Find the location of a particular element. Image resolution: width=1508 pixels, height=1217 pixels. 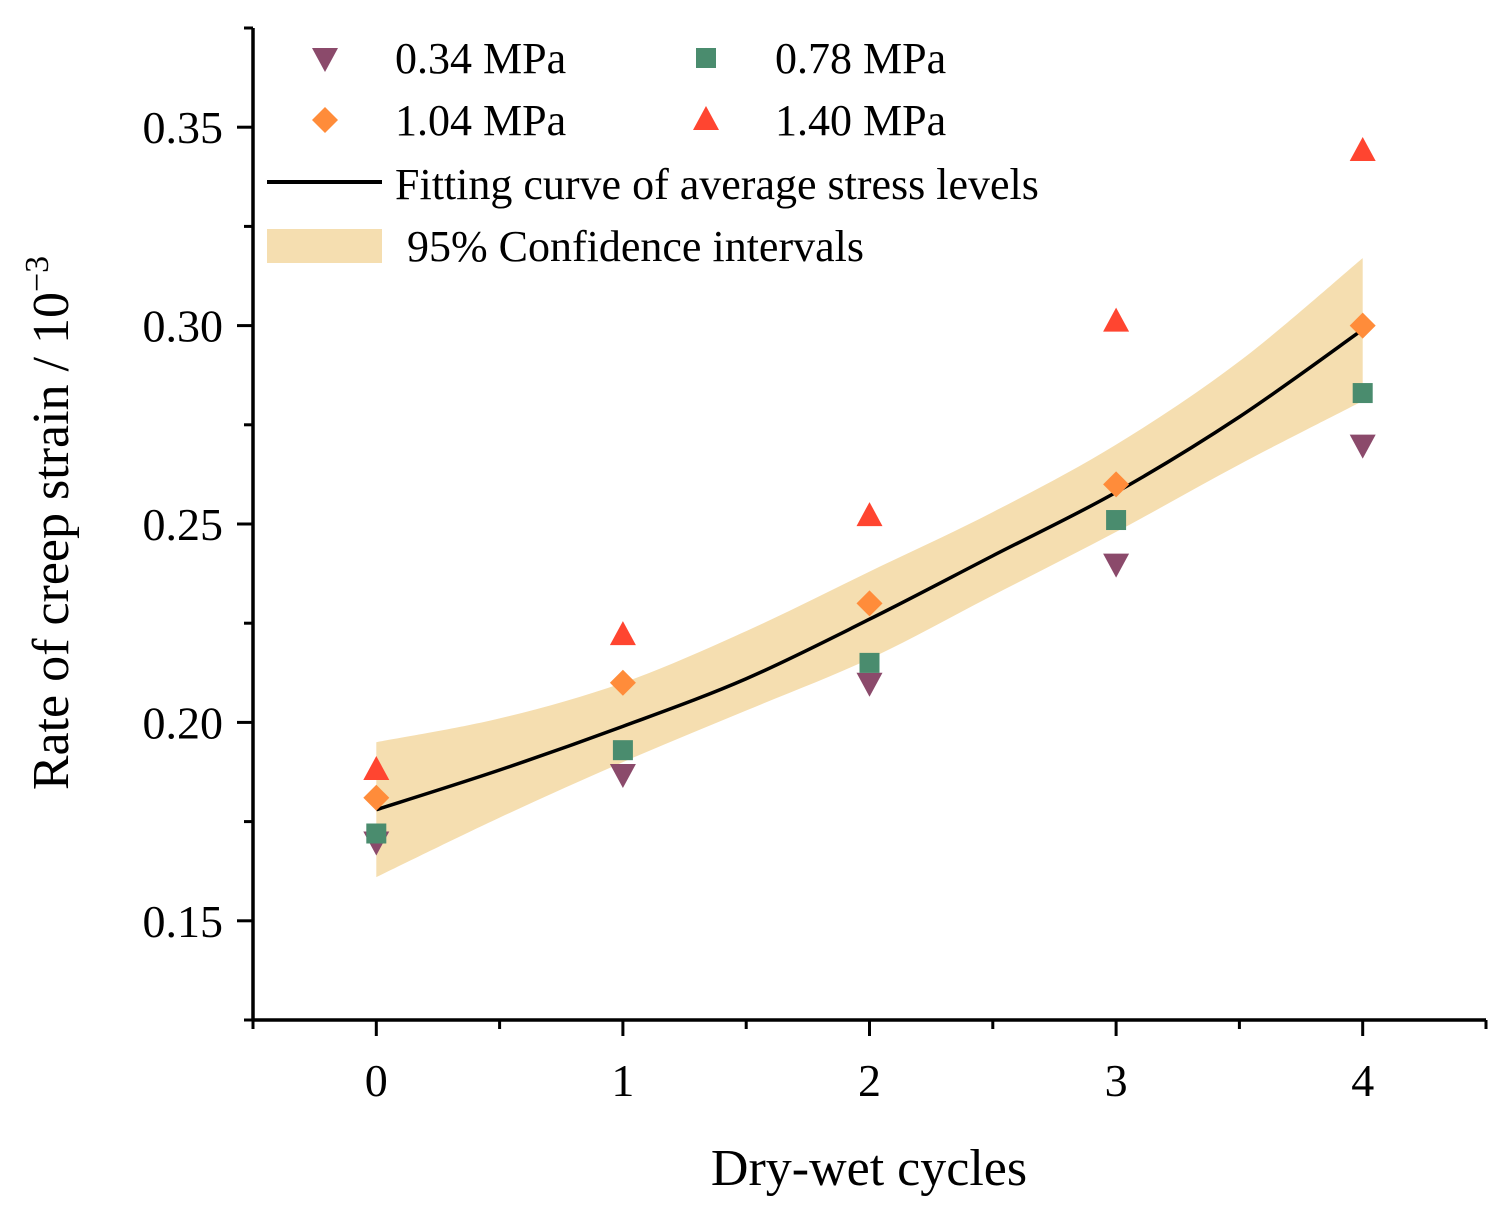

y-tick-label-4: 0.35 is located at coordinates (183, 127).